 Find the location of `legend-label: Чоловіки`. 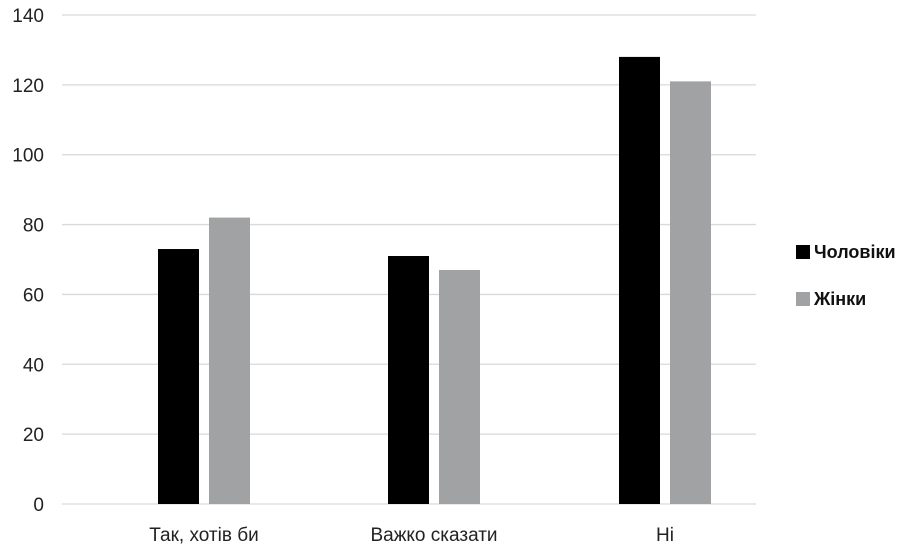

legend-label: Чоловіки is located at coordinates (855, 252).